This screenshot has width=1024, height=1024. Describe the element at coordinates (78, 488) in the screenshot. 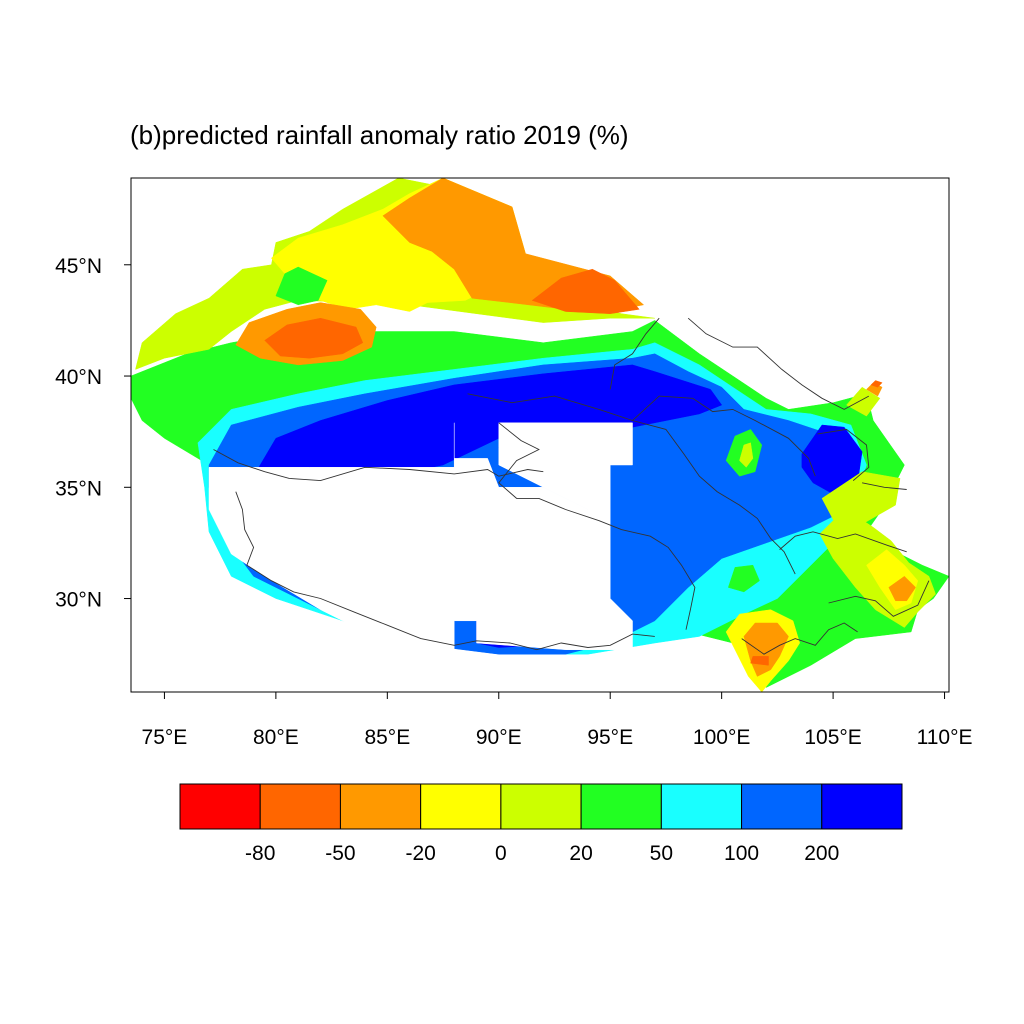

I see `lat-tick-label: 35°N` at that location.